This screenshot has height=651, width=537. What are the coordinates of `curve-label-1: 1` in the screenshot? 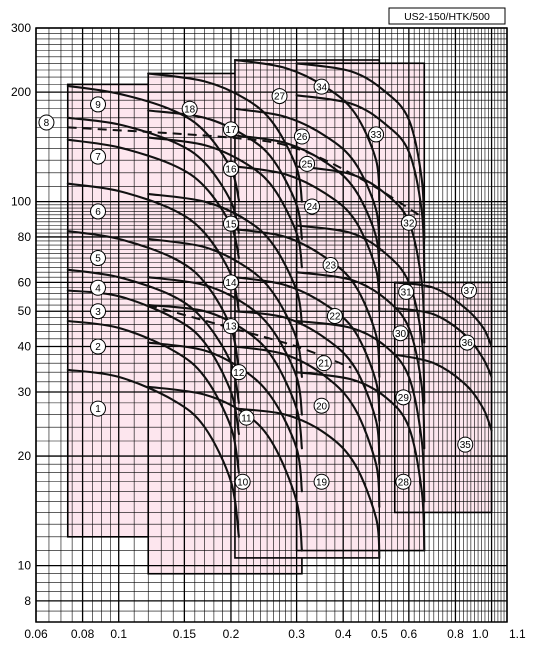 It's located at (98, 409).